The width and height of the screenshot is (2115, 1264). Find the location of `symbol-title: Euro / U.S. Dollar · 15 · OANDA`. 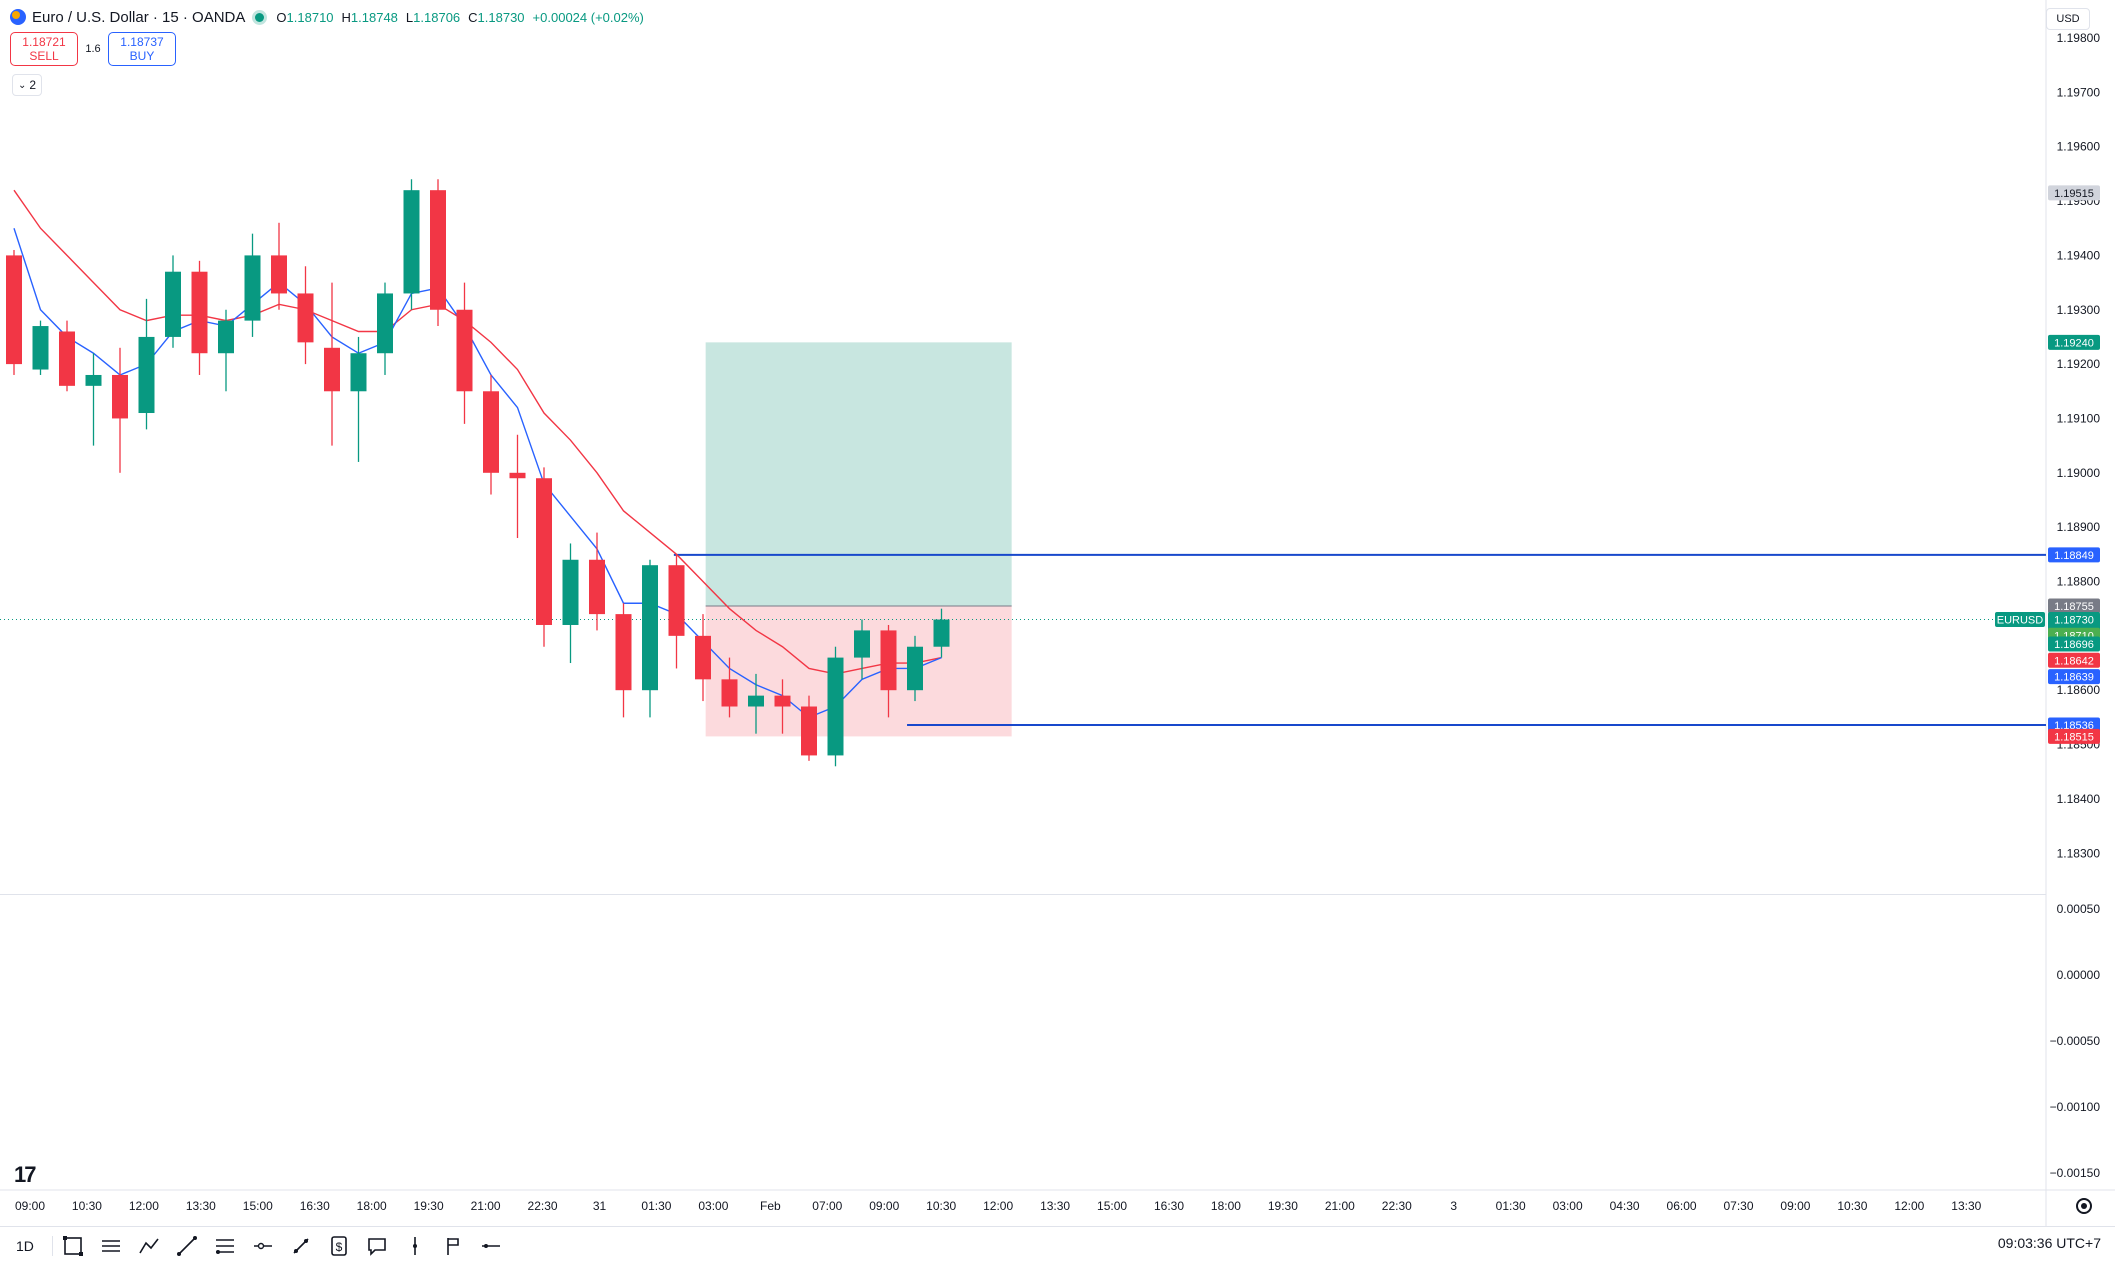

symbol-title: Euro / U.S. Dollar · 15 · OANDA is located at coordinates (139, 17).